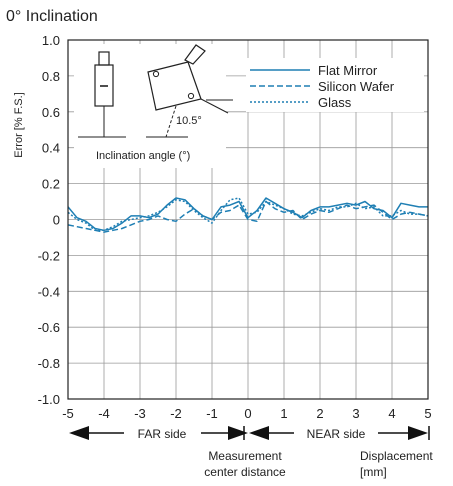 The width and height of the screenshot is (453, 486). Describe the element at coordinates (140, 413) in the screenshot. I see `x-tick-label: -3` at that location.